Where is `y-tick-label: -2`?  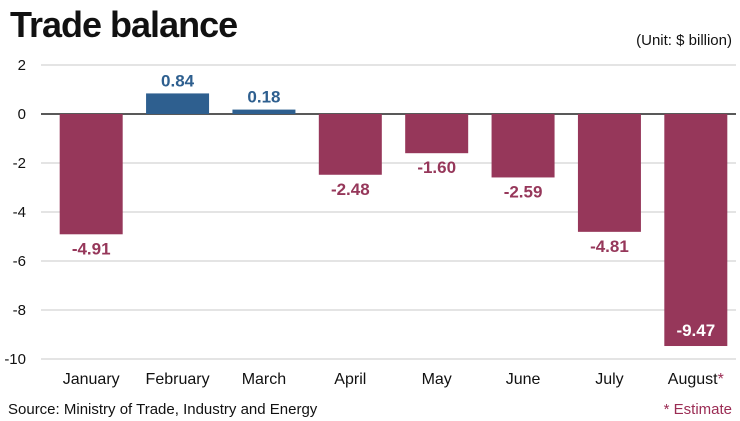 y-tick-label: -2 is located at coordinates (19, 163).